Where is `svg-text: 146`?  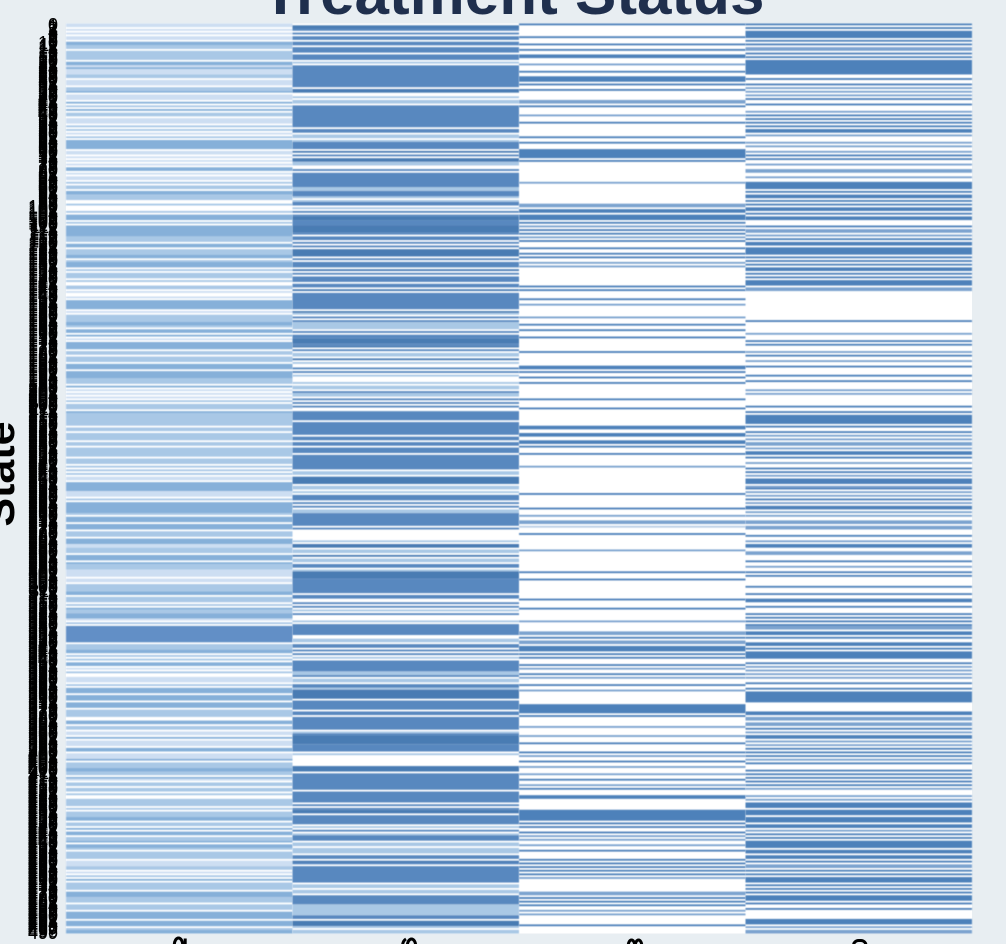
svg-text: 146 is located at coordinates (43, 291).